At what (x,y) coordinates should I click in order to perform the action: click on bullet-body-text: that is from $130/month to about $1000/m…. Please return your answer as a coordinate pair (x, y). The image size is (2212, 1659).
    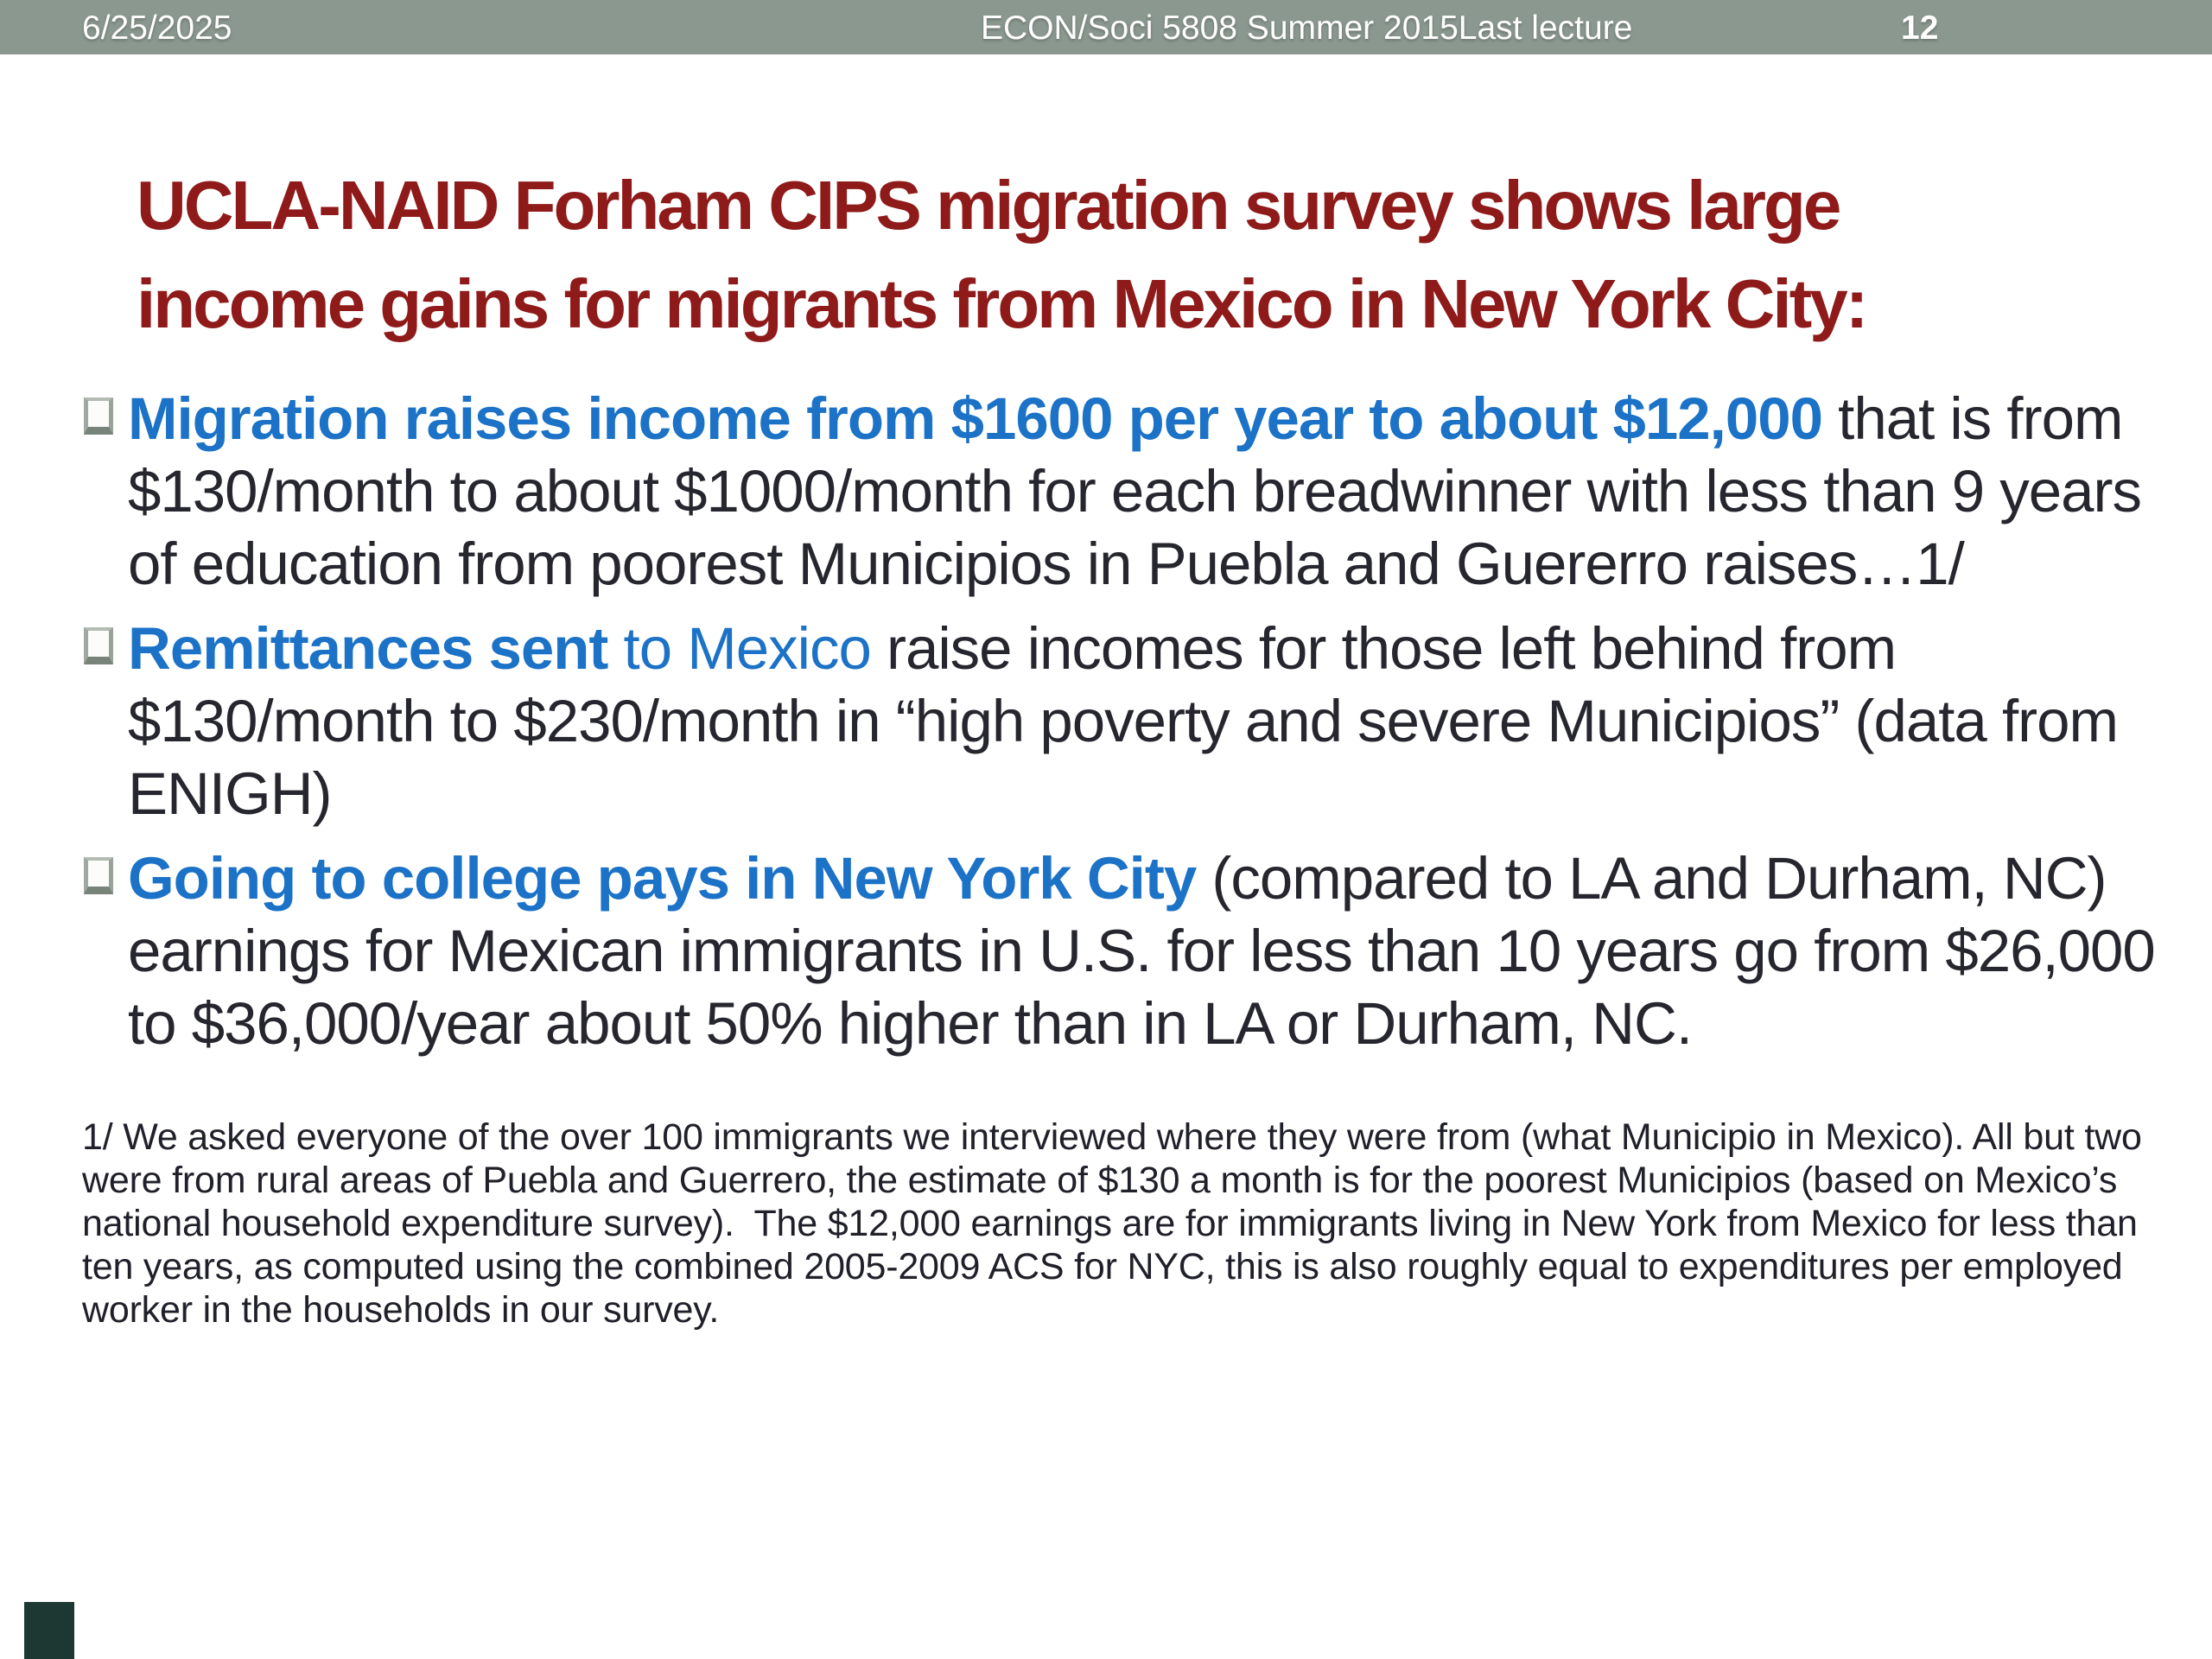
    Looking at the image, I should click on (1135, 491).